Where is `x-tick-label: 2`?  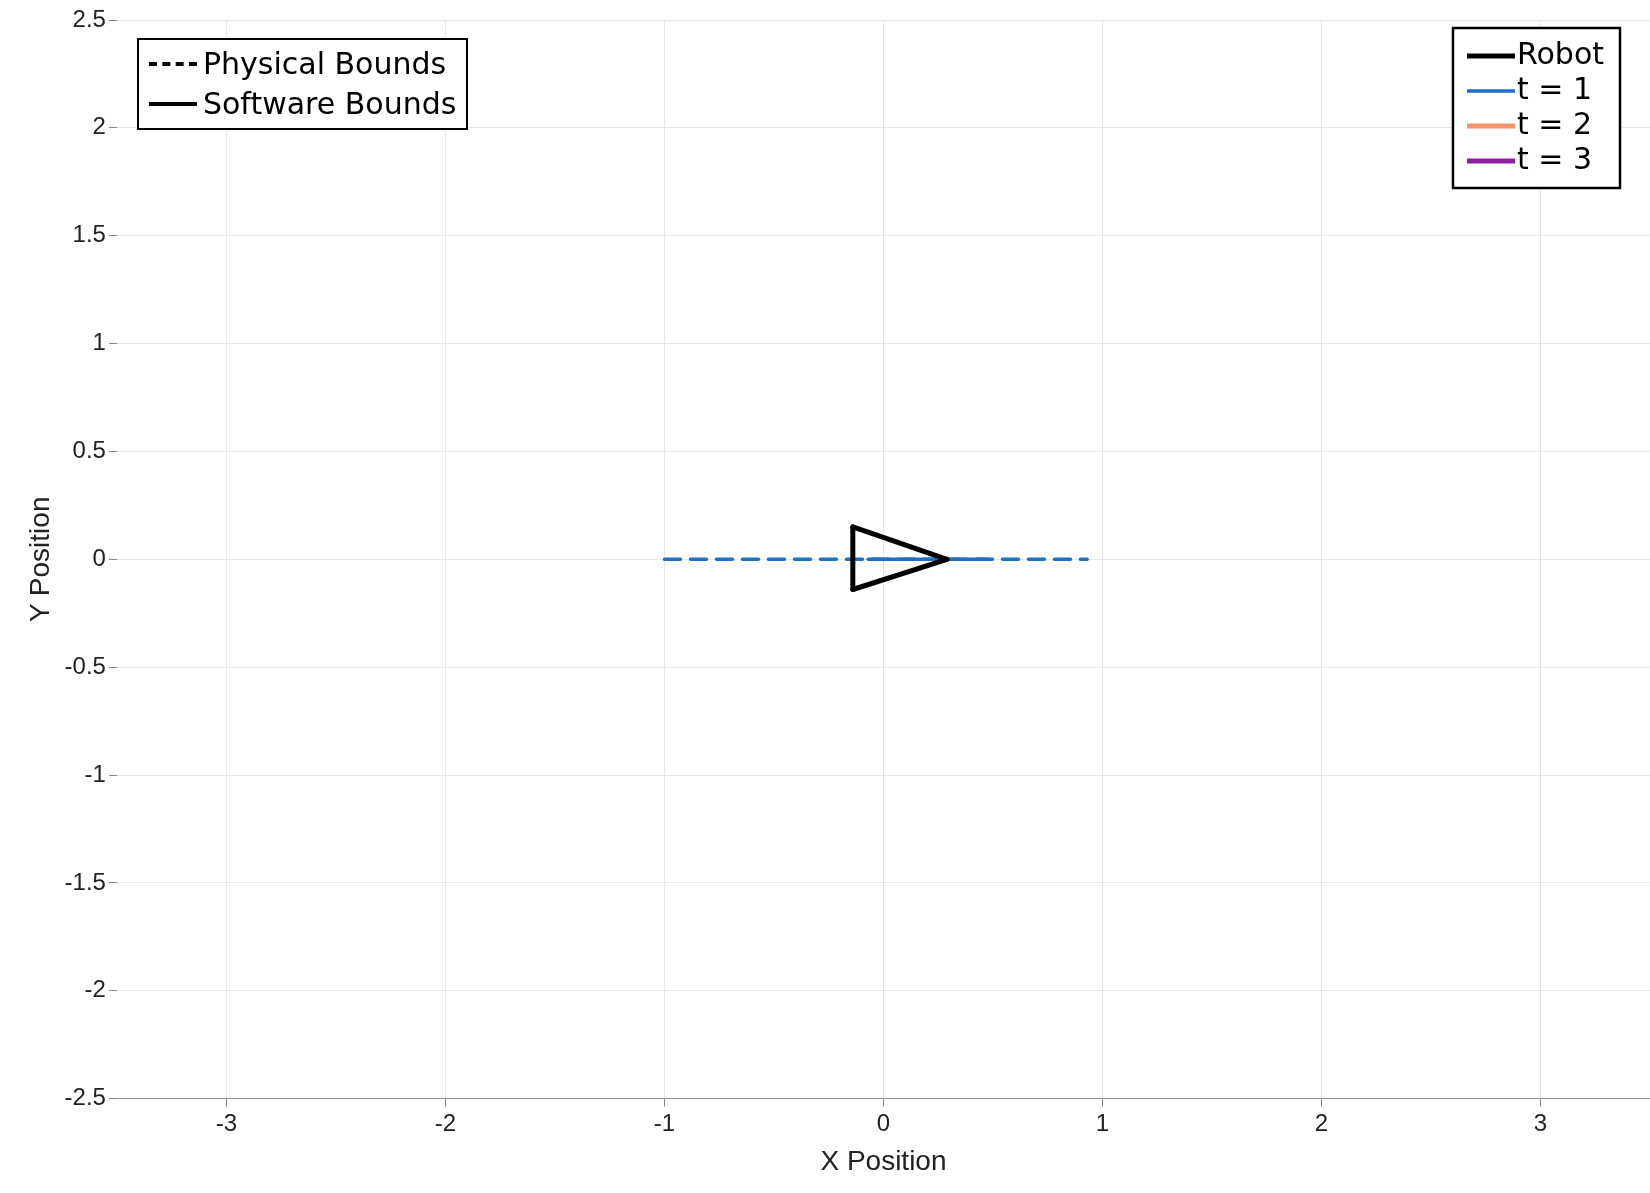
x-tick-label: 2 is located at coordinates (1321, 1122).